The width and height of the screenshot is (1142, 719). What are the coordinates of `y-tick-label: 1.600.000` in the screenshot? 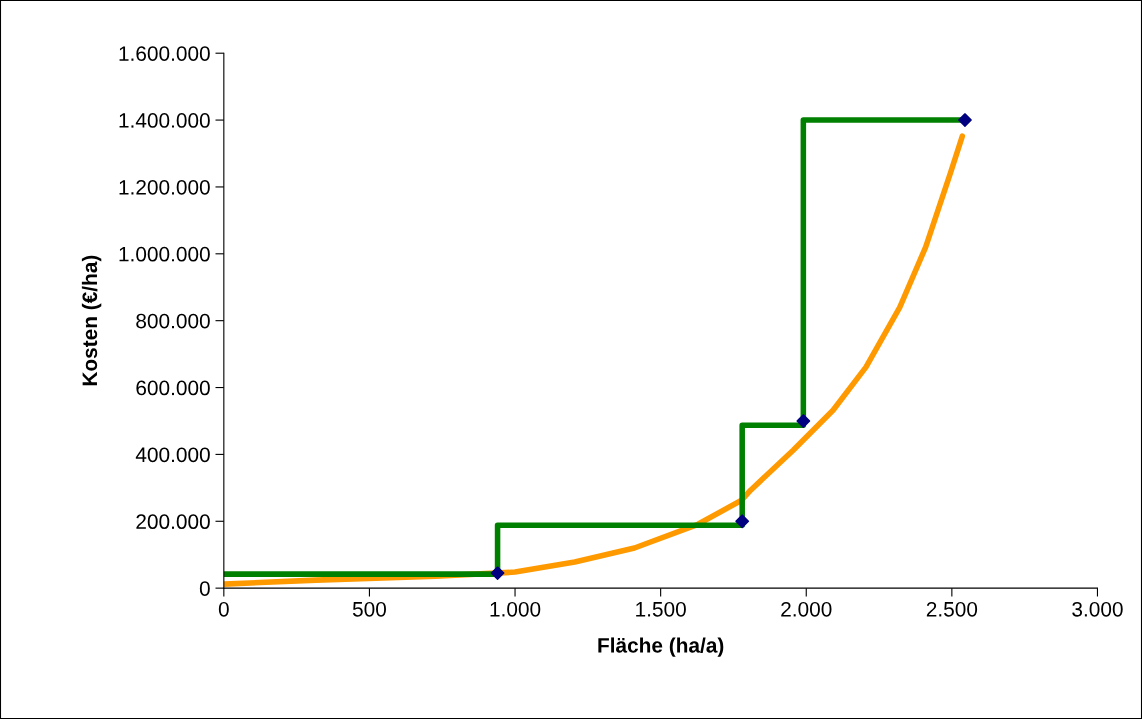 It's located at (164, 53).